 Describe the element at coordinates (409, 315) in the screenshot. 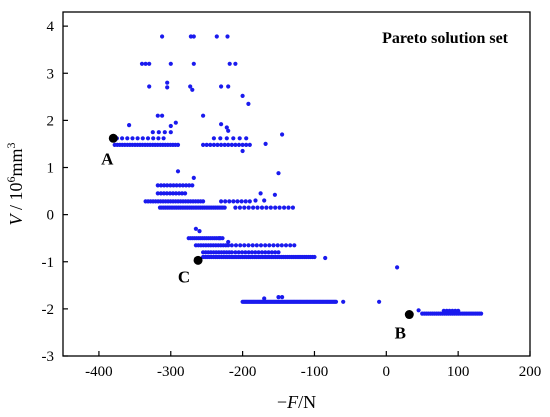

I see `highlight-point-b` at that location.